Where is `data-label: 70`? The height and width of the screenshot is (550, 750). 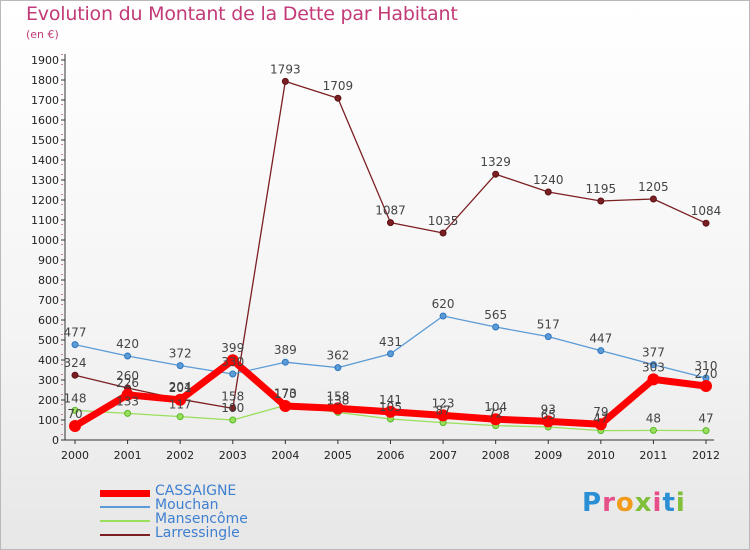 data-label: 70 is located at coordinates (74, 414).